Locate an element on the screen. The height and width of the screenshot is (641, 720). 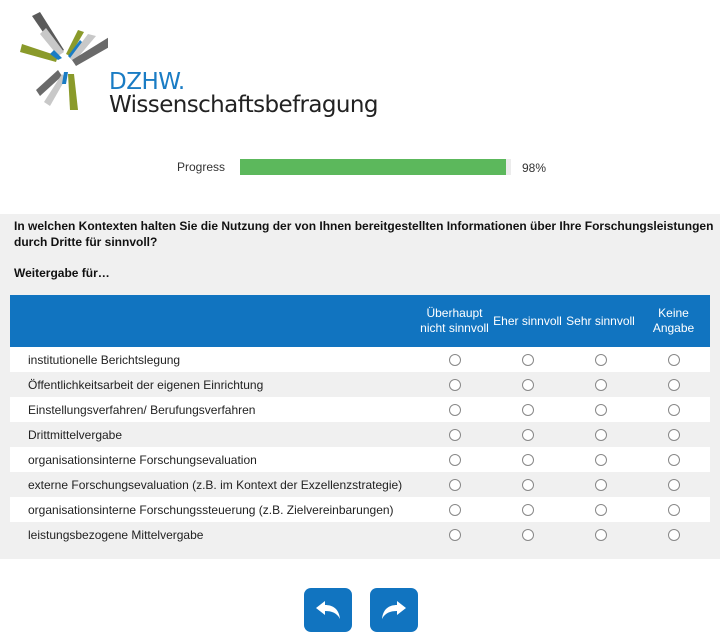
progress-bar-fill is located at coordinates (373, 167).